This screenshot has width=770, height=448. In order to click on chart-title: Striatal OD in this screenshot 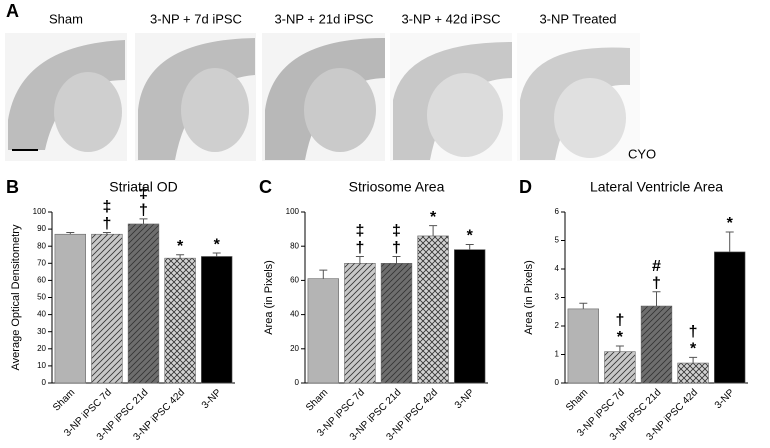, I will do `click(143, 187)`.